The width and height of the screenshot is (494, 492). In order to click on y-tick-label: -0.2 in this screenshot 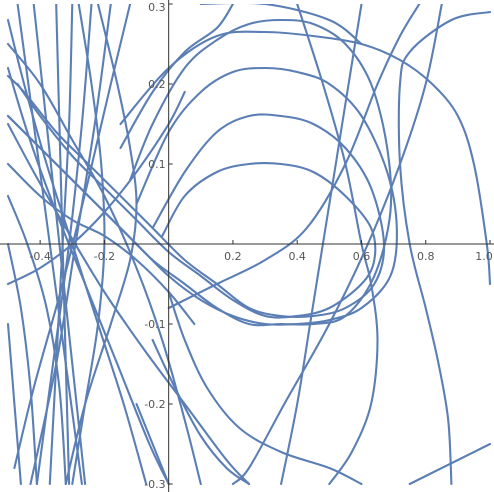, I will do `click(154, 404)`.